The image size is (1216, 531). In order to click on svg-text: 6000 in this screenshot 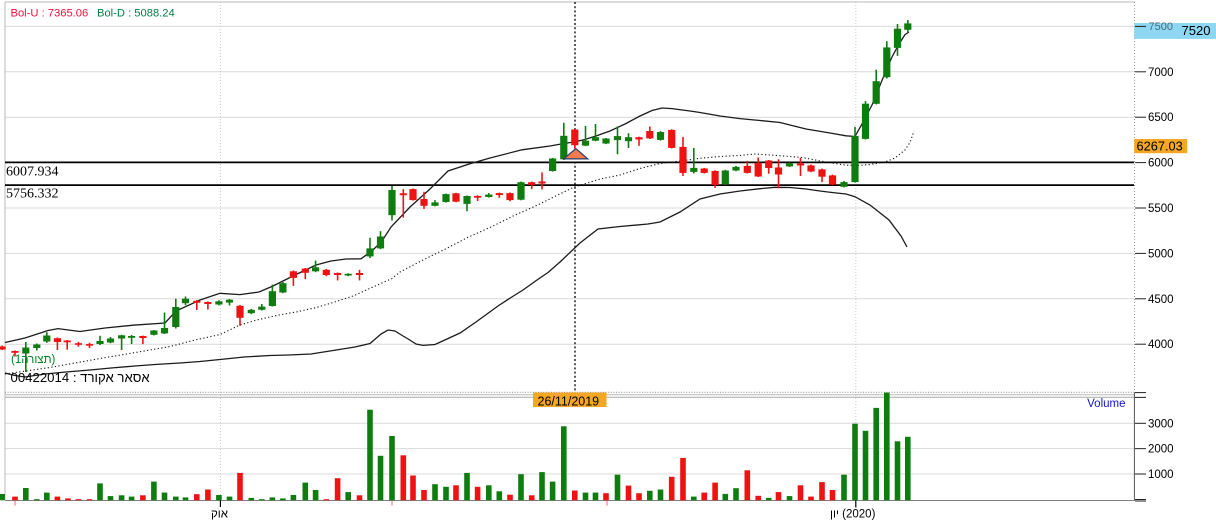, I will do `click(1161, 164)`.